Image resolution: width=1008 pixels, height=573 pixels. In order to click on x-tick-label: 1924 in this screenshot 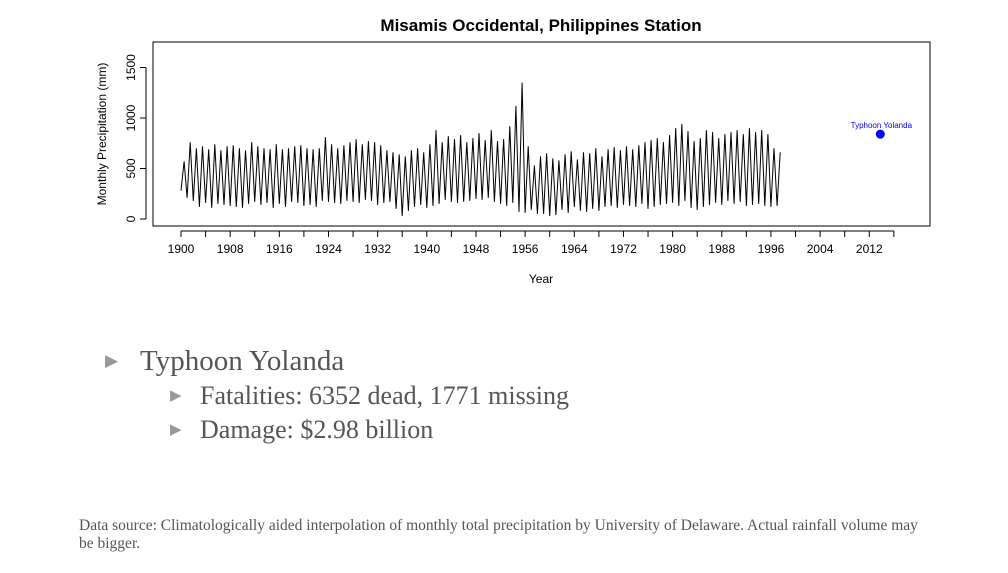, I will do `click(328, 249)`.